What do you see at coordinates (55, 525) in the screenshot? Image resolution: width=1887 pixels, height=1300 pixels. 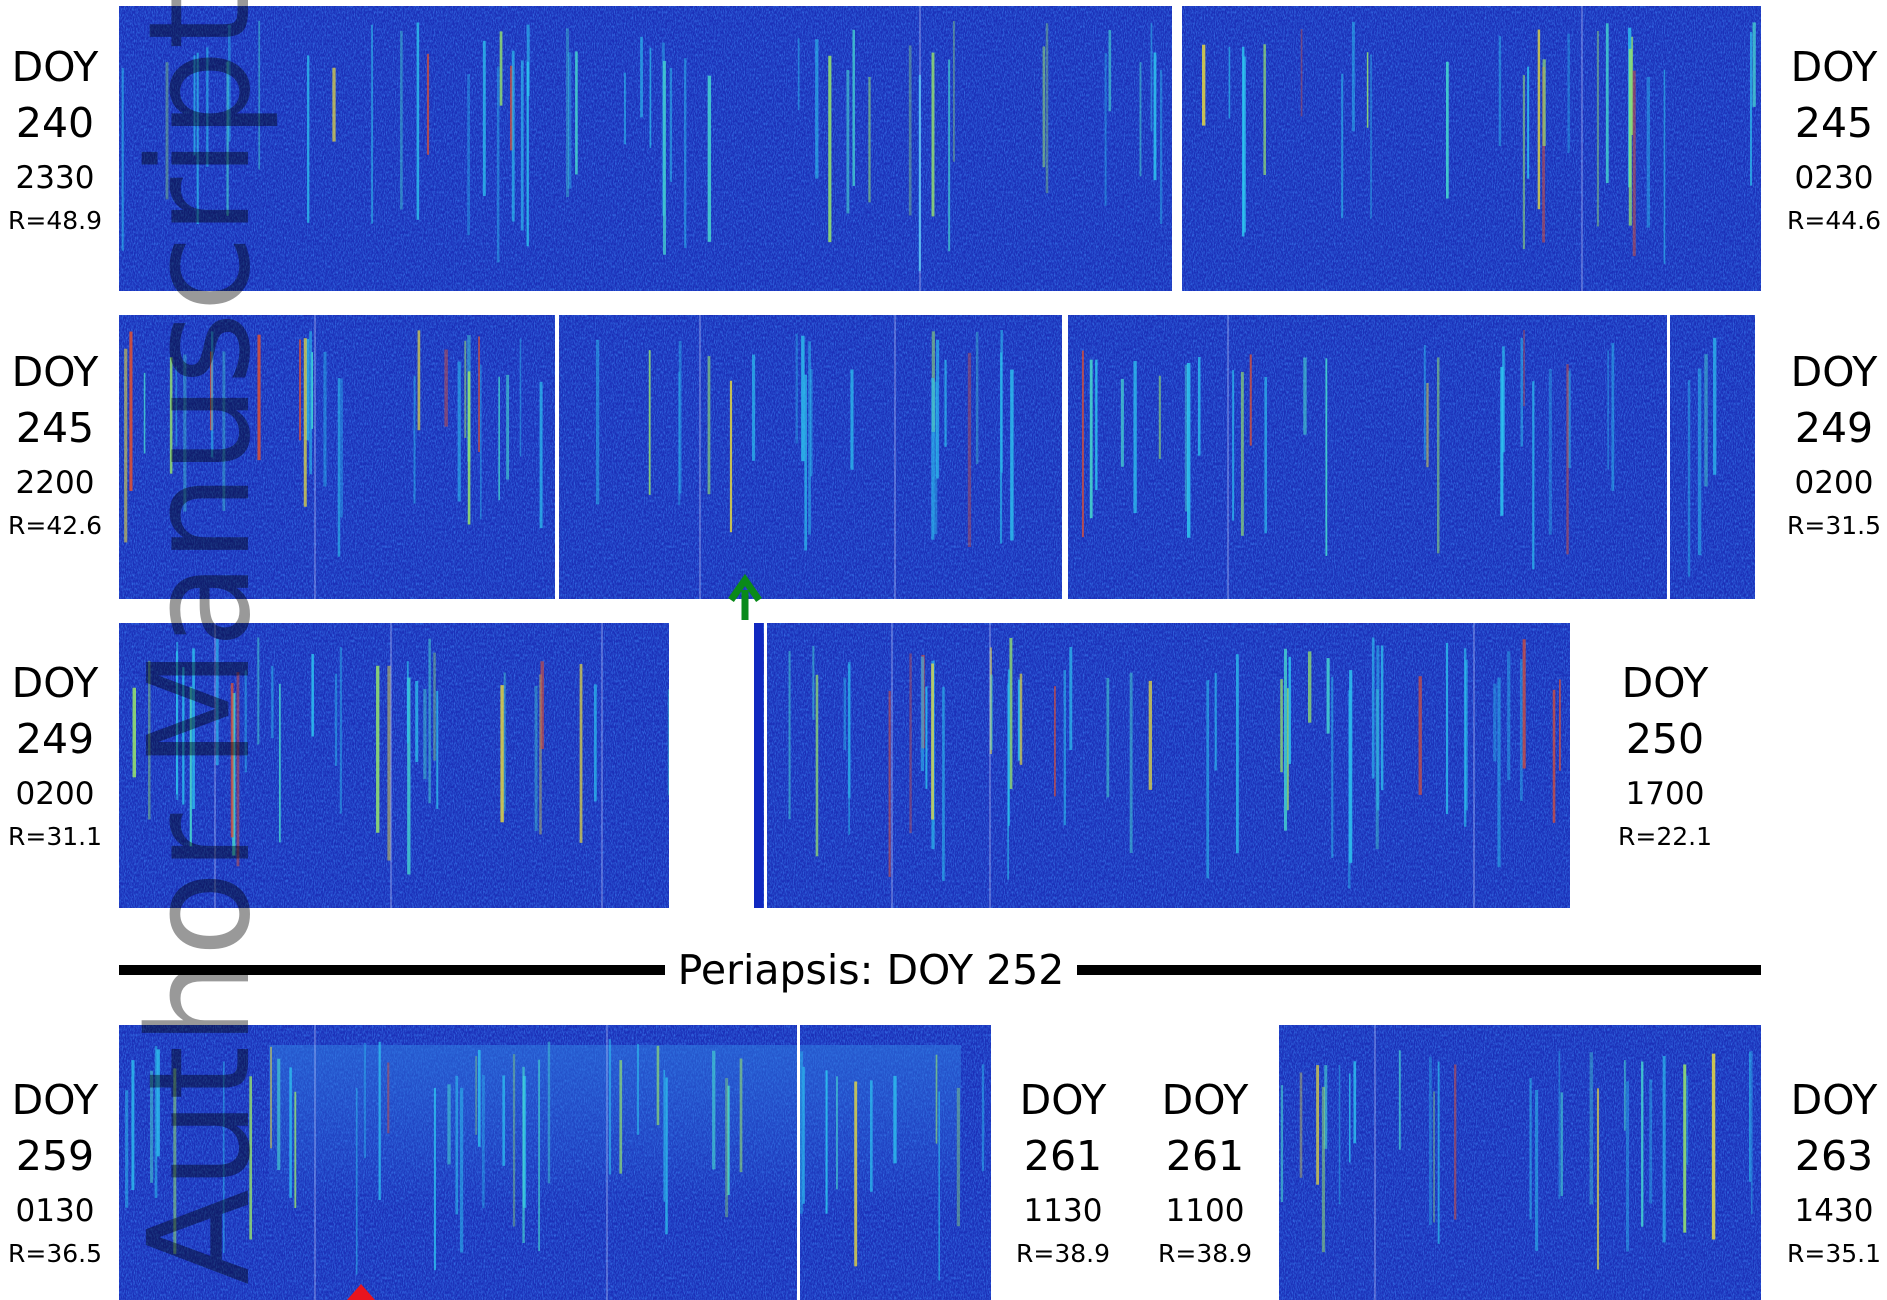 I see `radial-distance: R=42.6` at bounding box center [55, 525].